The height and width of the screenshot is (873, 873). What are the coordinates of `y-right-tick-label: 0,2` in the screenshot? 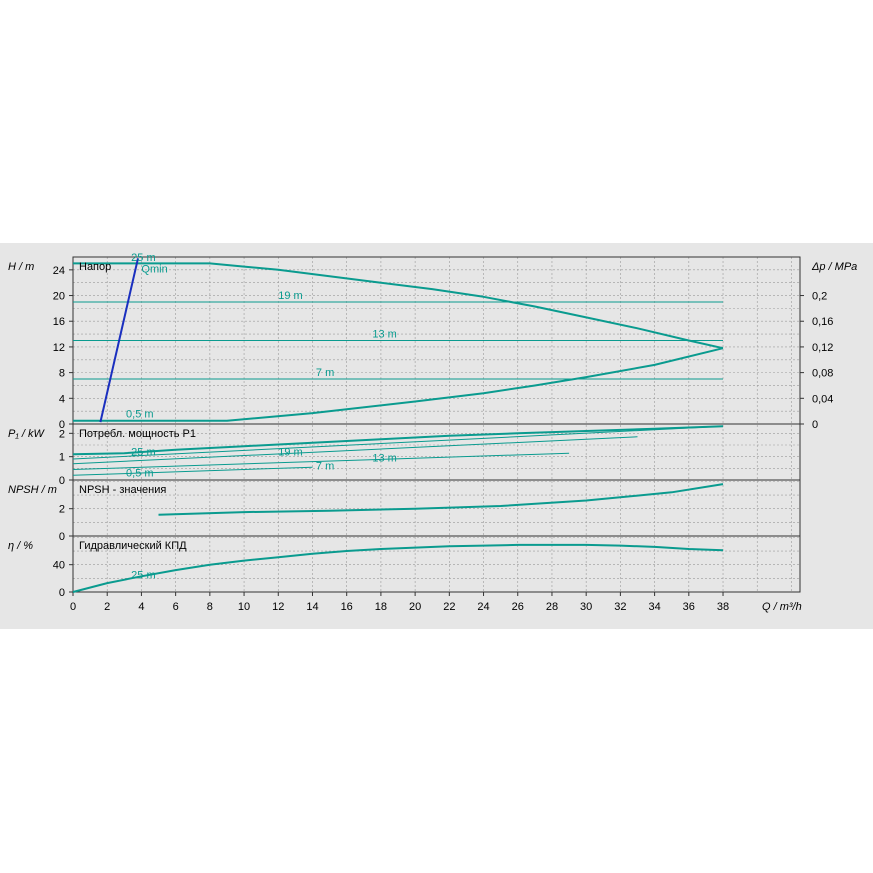 It's located at (819, 297).